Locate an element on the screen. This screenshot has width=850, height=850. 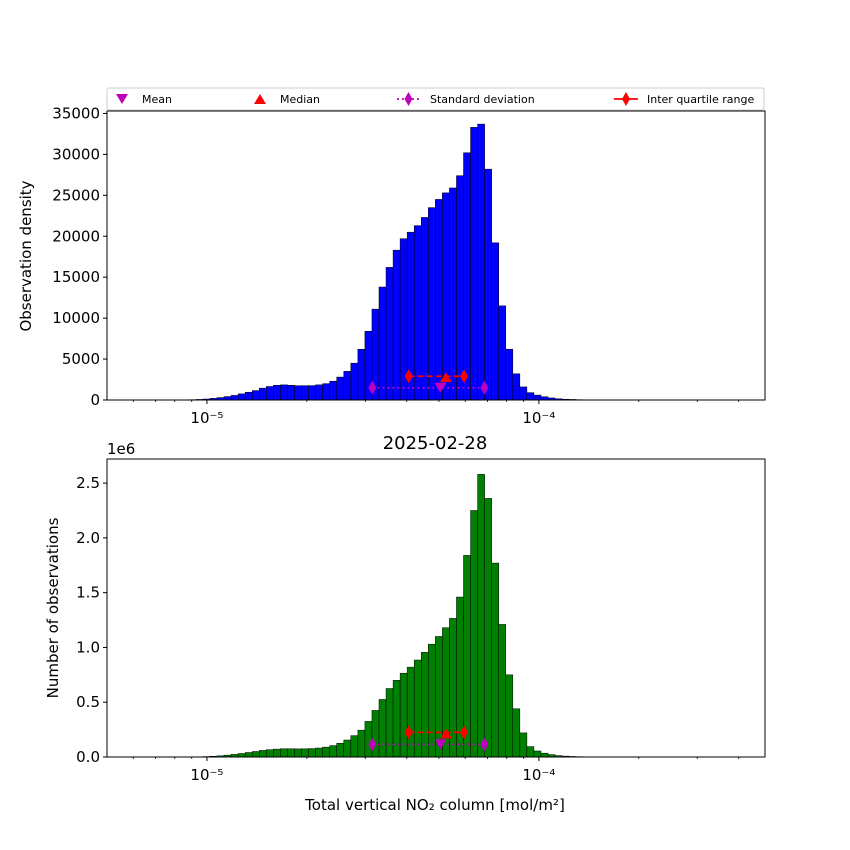
legend-frame is located at coordinates (435, 99).